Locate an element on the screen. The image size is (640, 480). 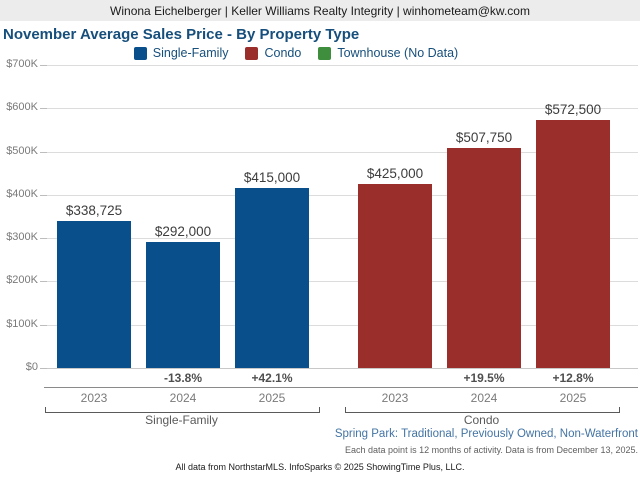
legend-item-condo: Condo is located at coordinates (273, 53).